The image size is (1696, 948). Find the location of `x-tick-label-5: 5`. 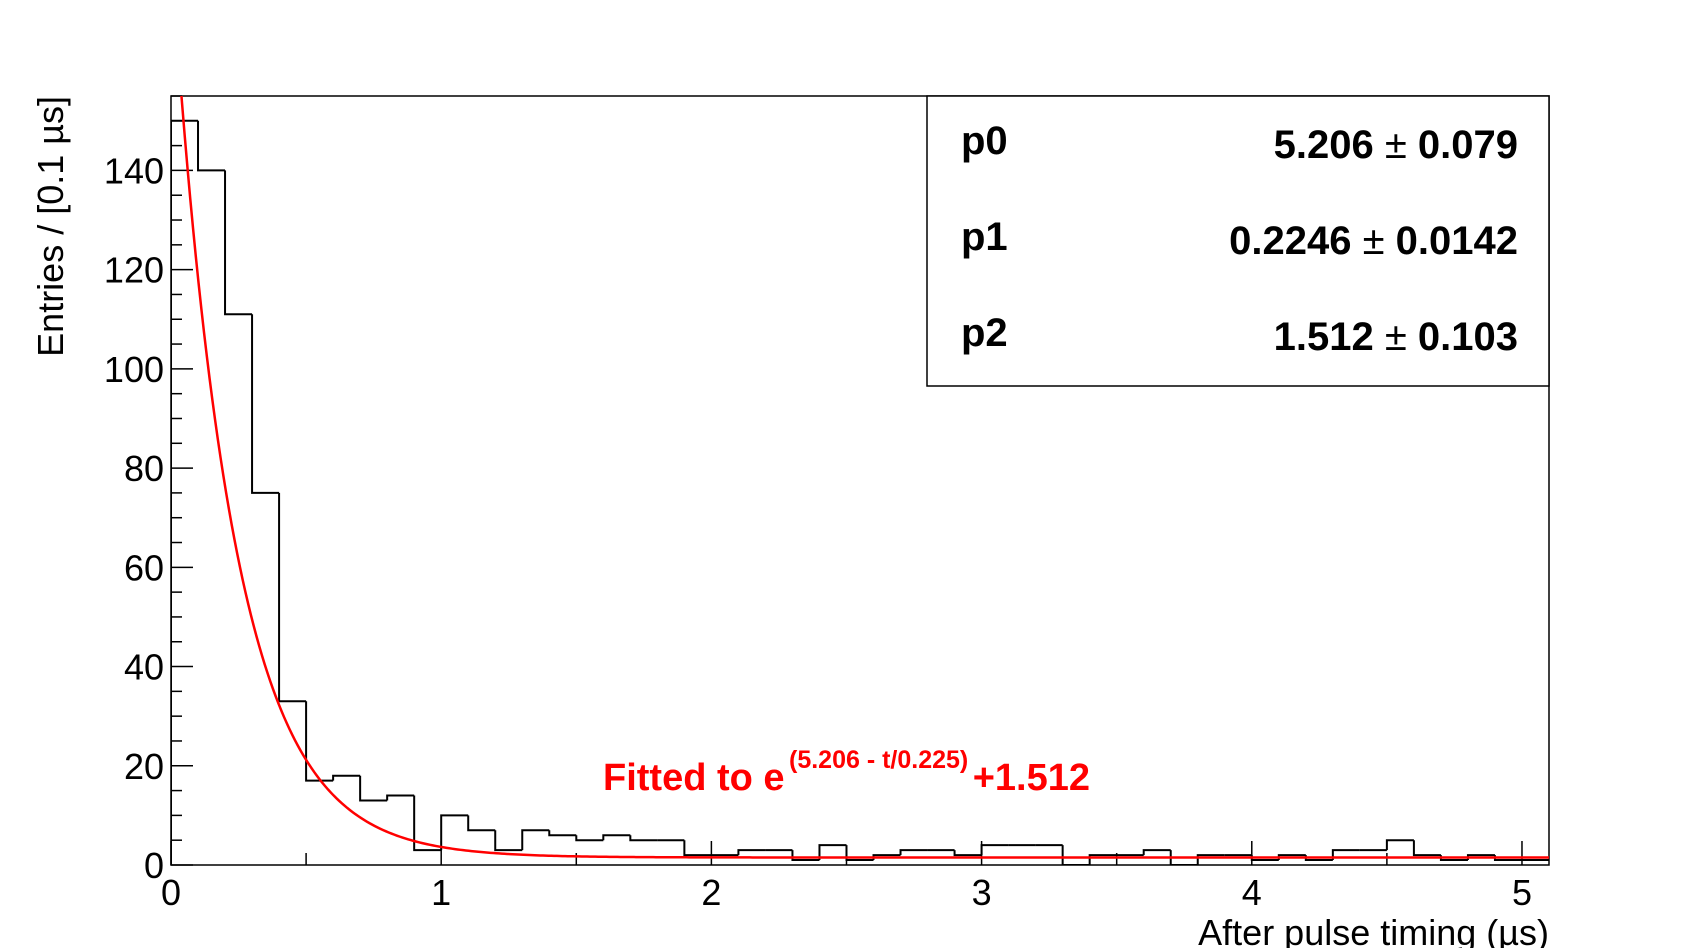

x-tick-label-5: 5 is located at coordinates (1522, 892).